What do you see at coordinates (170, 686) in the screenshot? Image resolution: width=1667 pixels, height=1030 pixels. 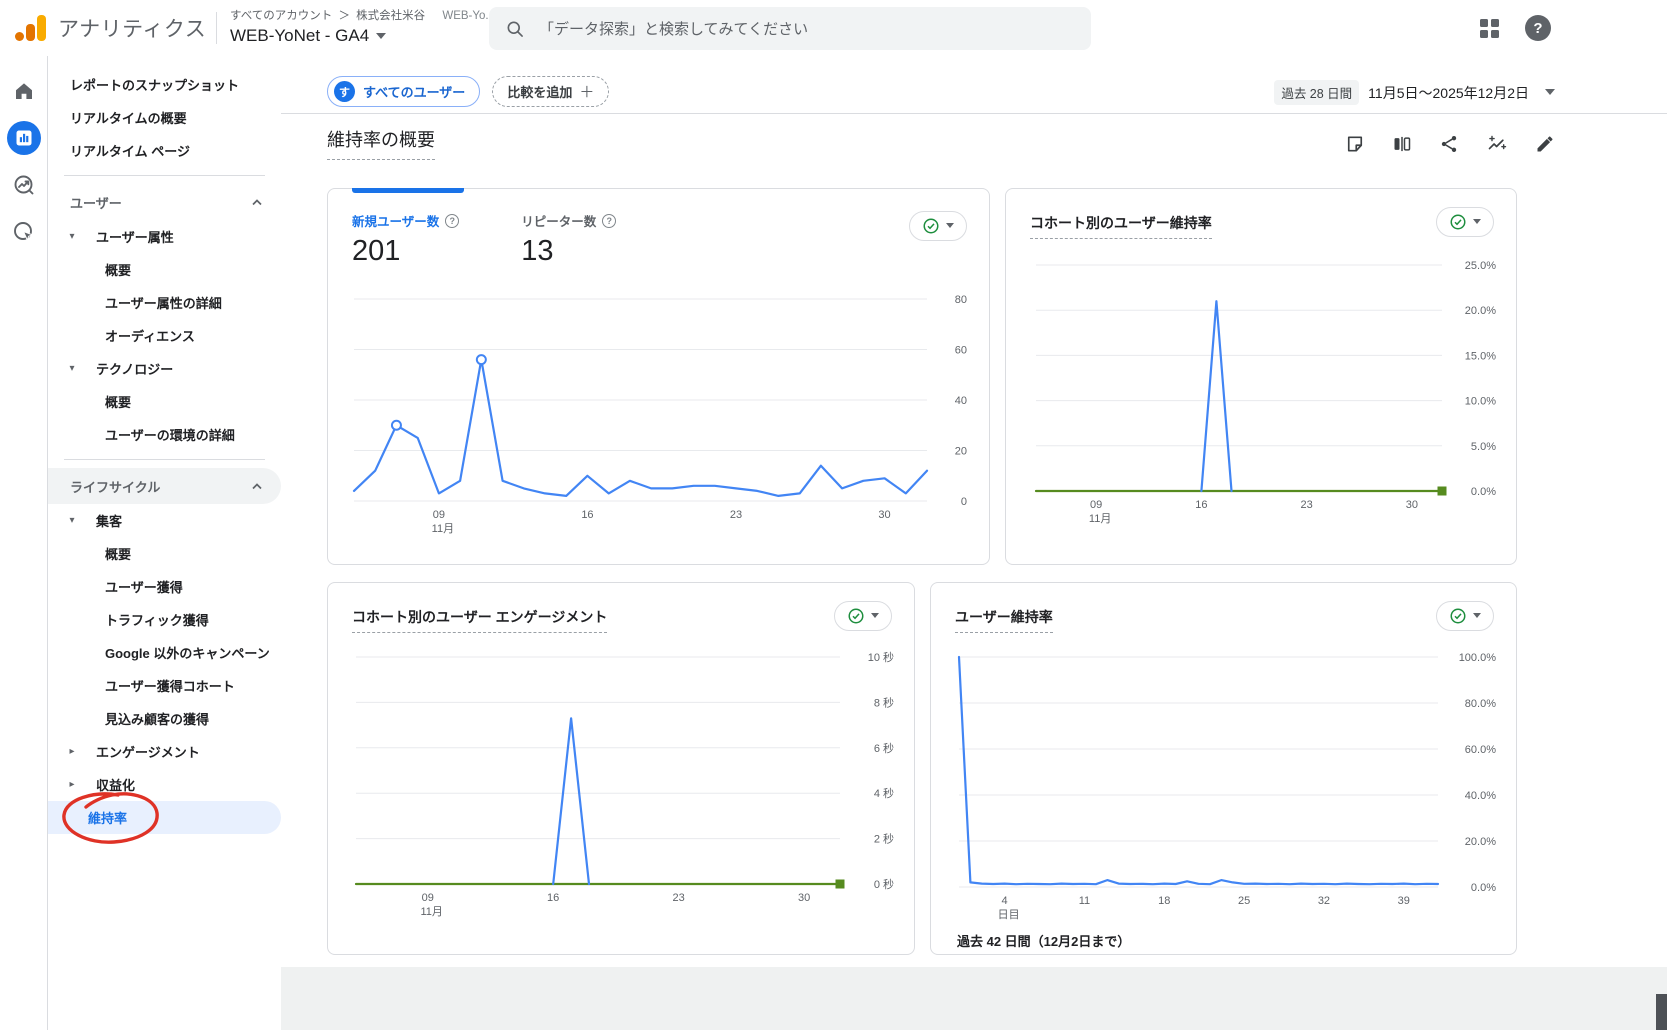 I see `sidebar-item-user-acquisition-cohorts: ユーザー獲得コホート` at bounding box center [170, 686].